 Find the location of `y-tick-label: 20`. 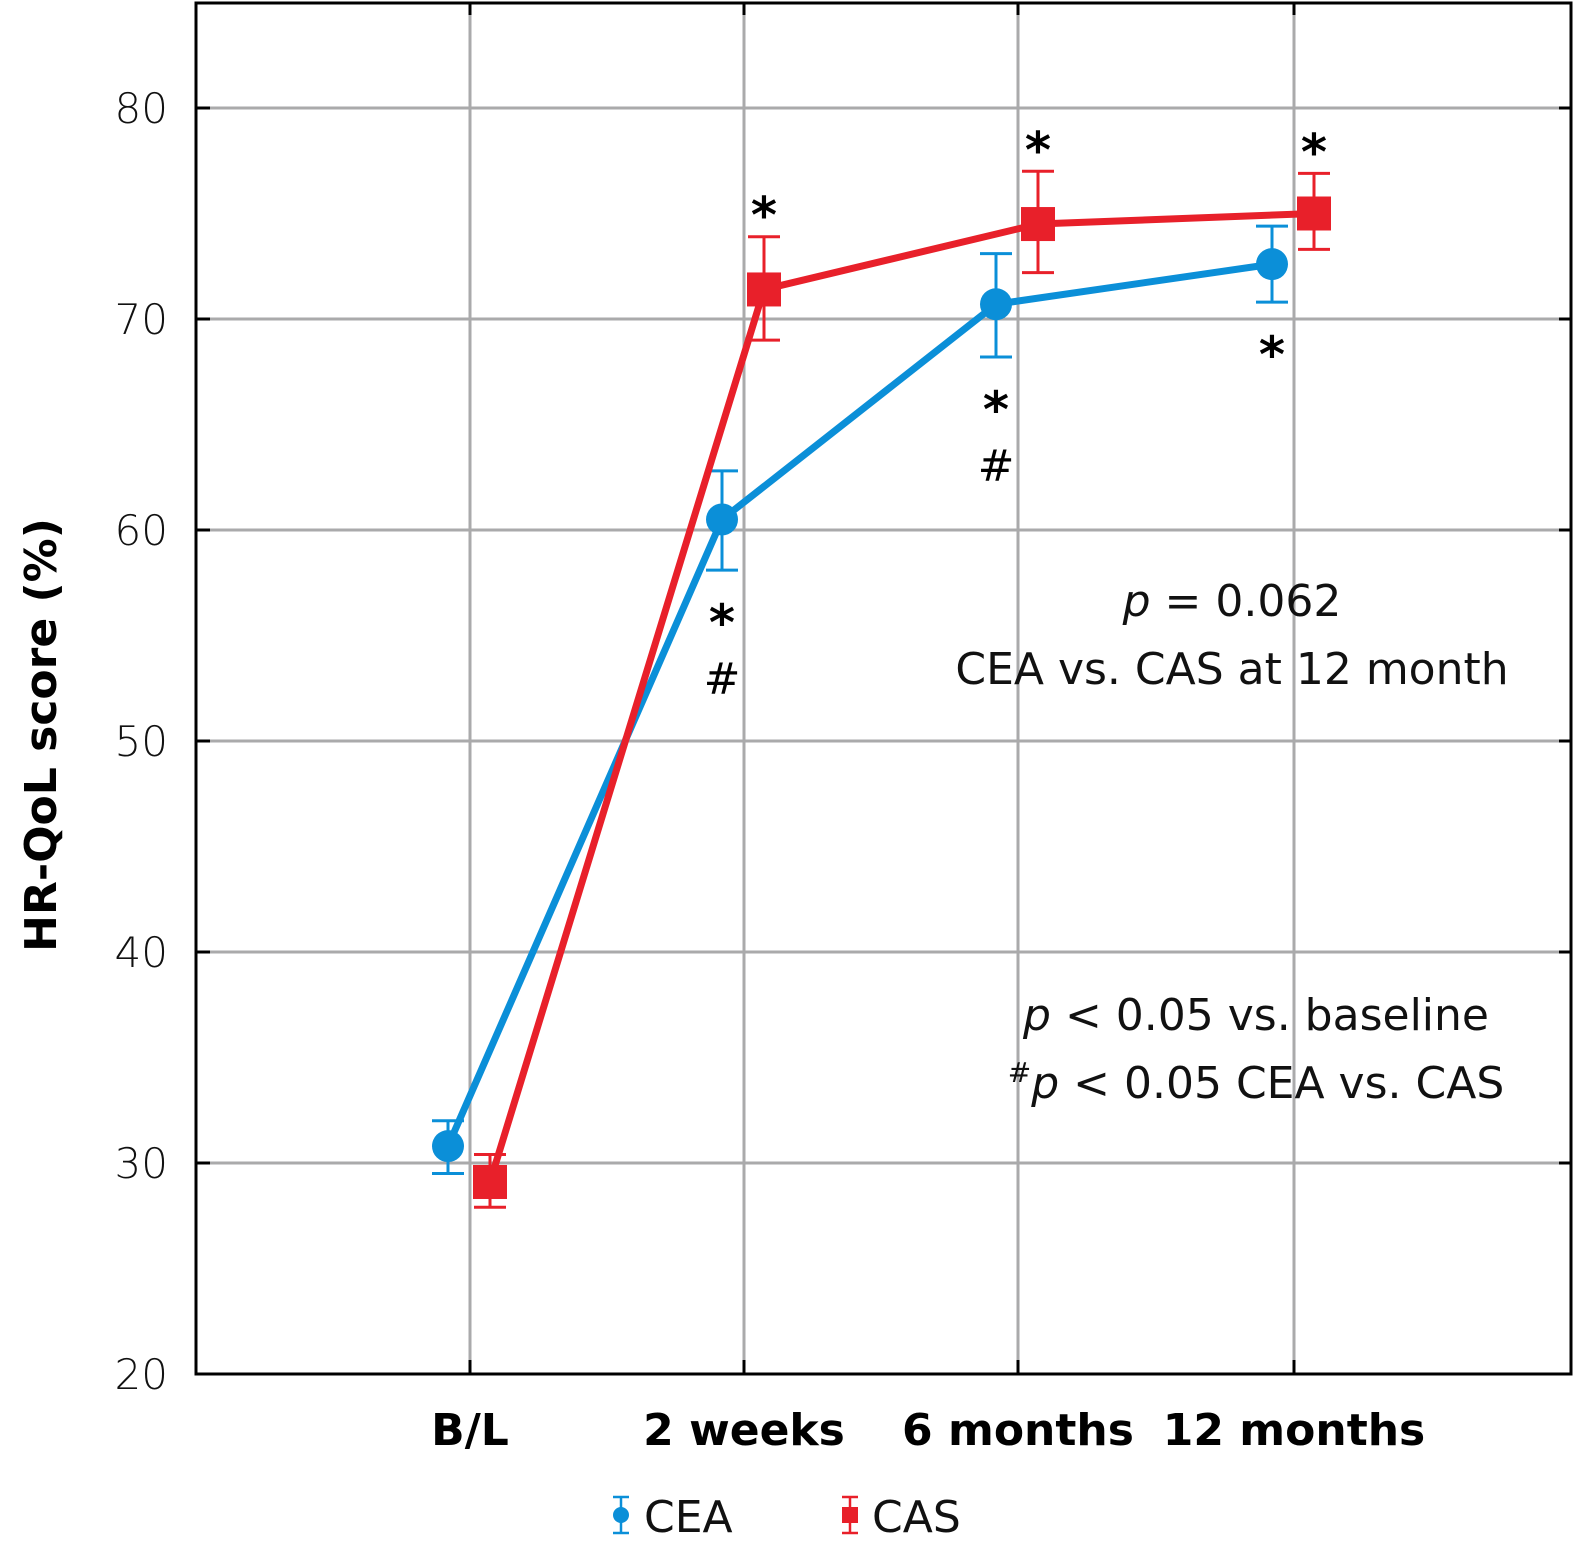

y-tick-label: 20 is located at coordinates (141, 1374).